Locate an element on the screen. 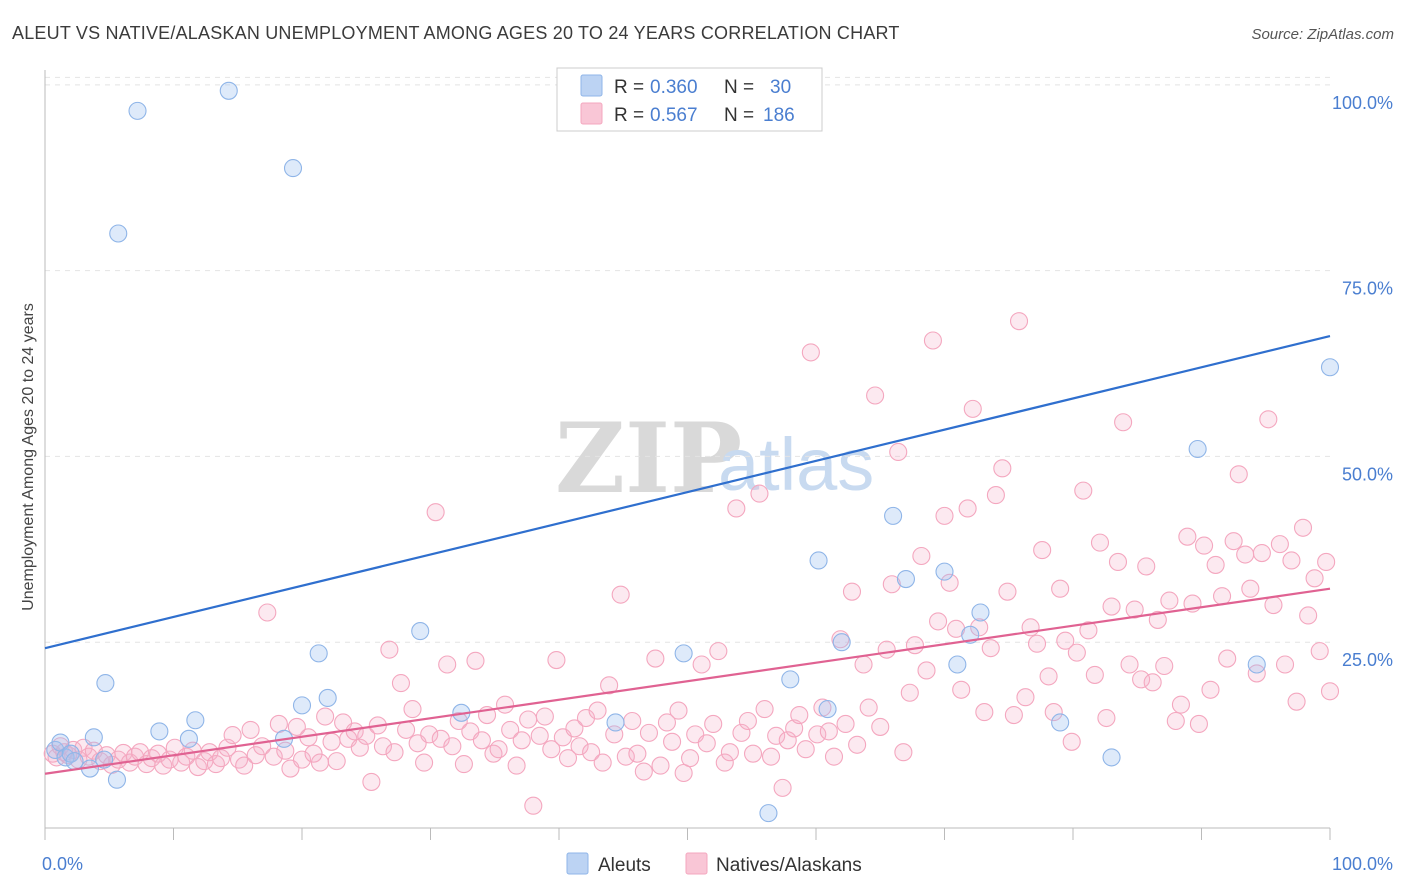 The height and width of the screenshot is (892, 1406). watermark: ZIP atlas is located at coordinates (714, 458).